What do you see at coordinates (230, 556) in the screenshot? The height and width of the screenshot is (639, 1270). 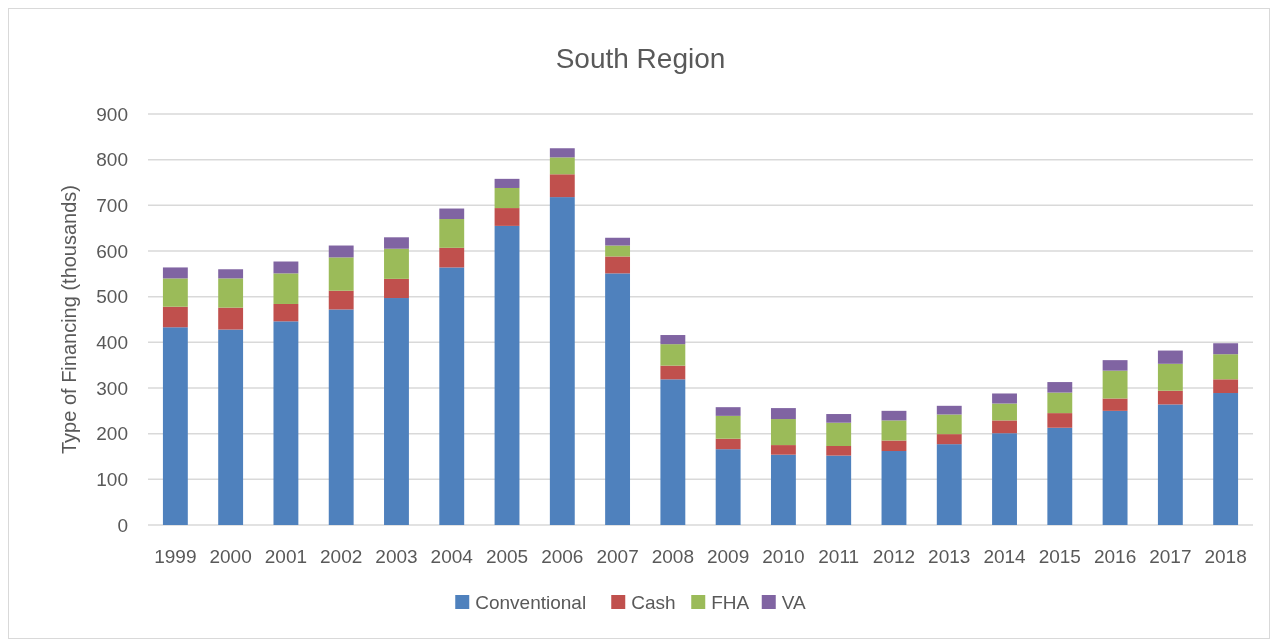 I see `x-tick-label: 2000` at bounding box center [230, 556].